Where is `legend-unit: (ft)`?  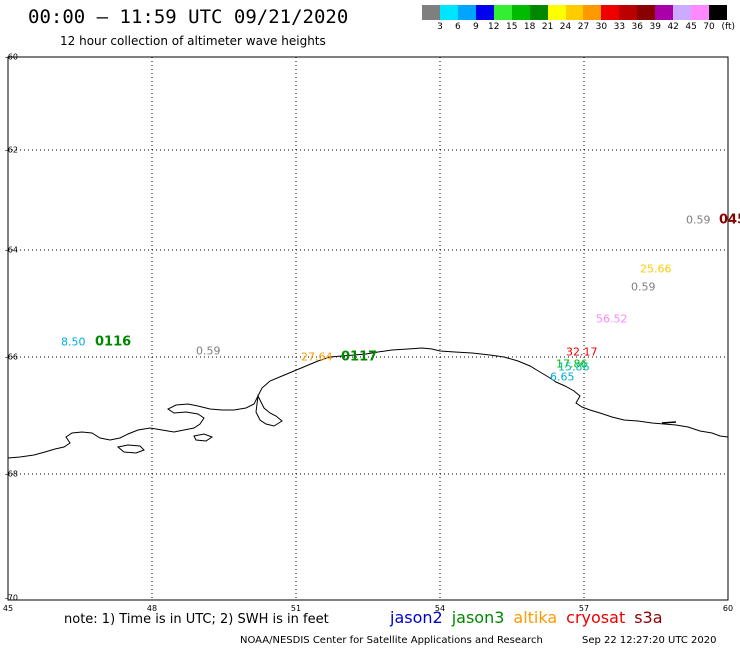
legend-unit: (ft) is located at coordinates (728, 27).